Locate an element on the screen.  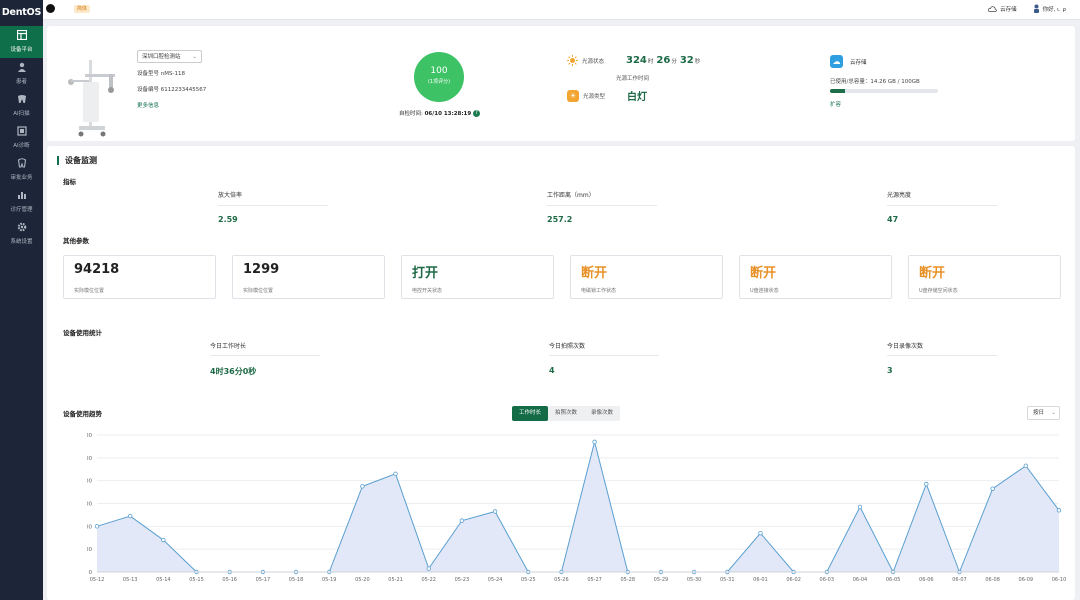
light-type-row: ☀ 光源类型 白灯 is located at coordinates (607, 95).